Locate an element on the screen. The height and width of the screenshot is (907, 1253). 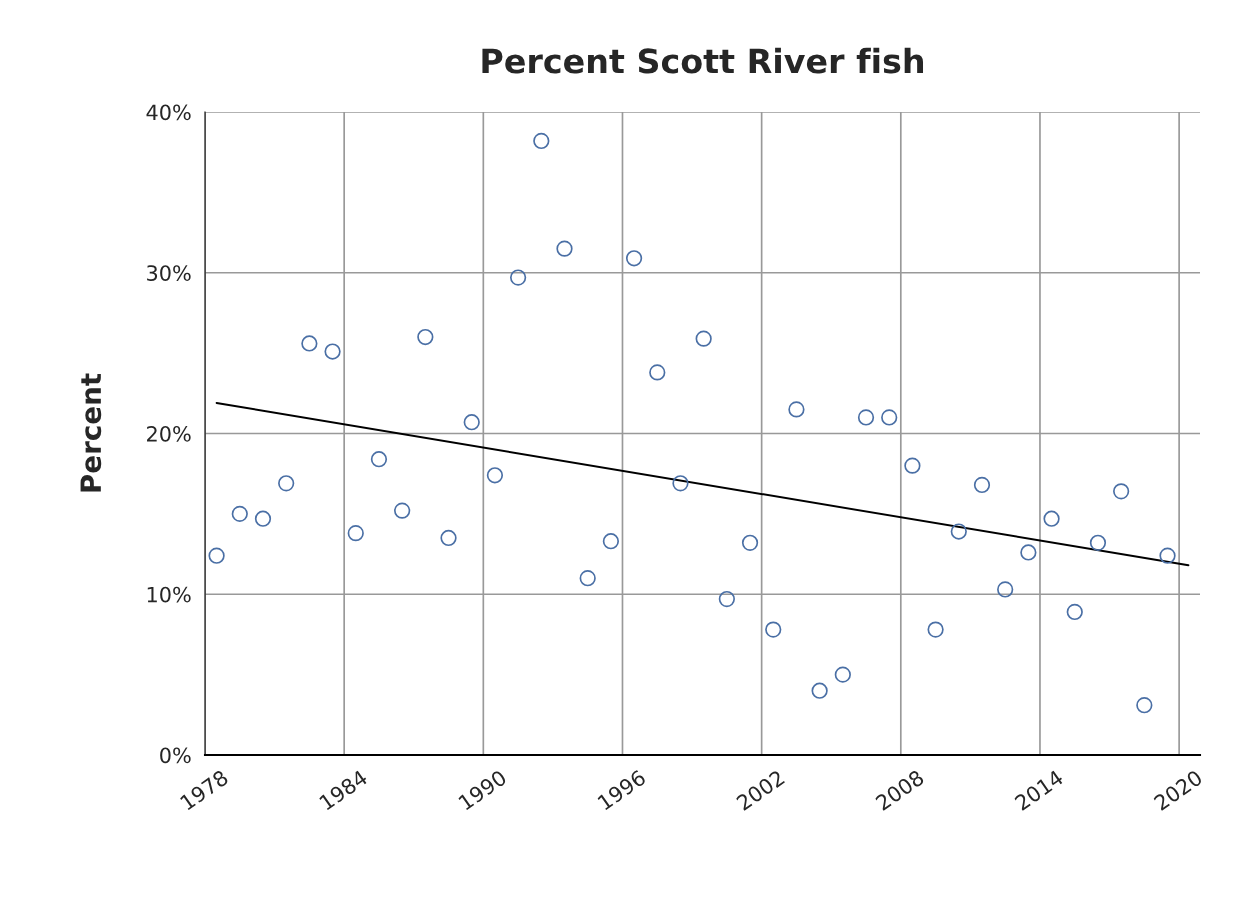
chart-title: Percent Scott River fish is located at coordinates (703, 60).